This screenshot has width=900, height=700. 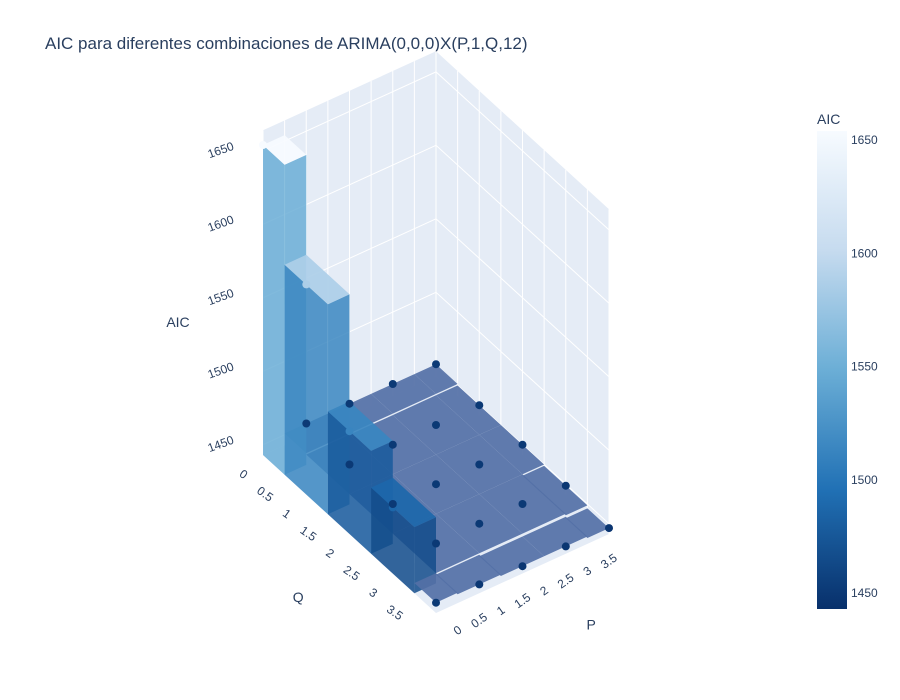 I want to click on y-tick-label: 0, so click(x=244, y=474).